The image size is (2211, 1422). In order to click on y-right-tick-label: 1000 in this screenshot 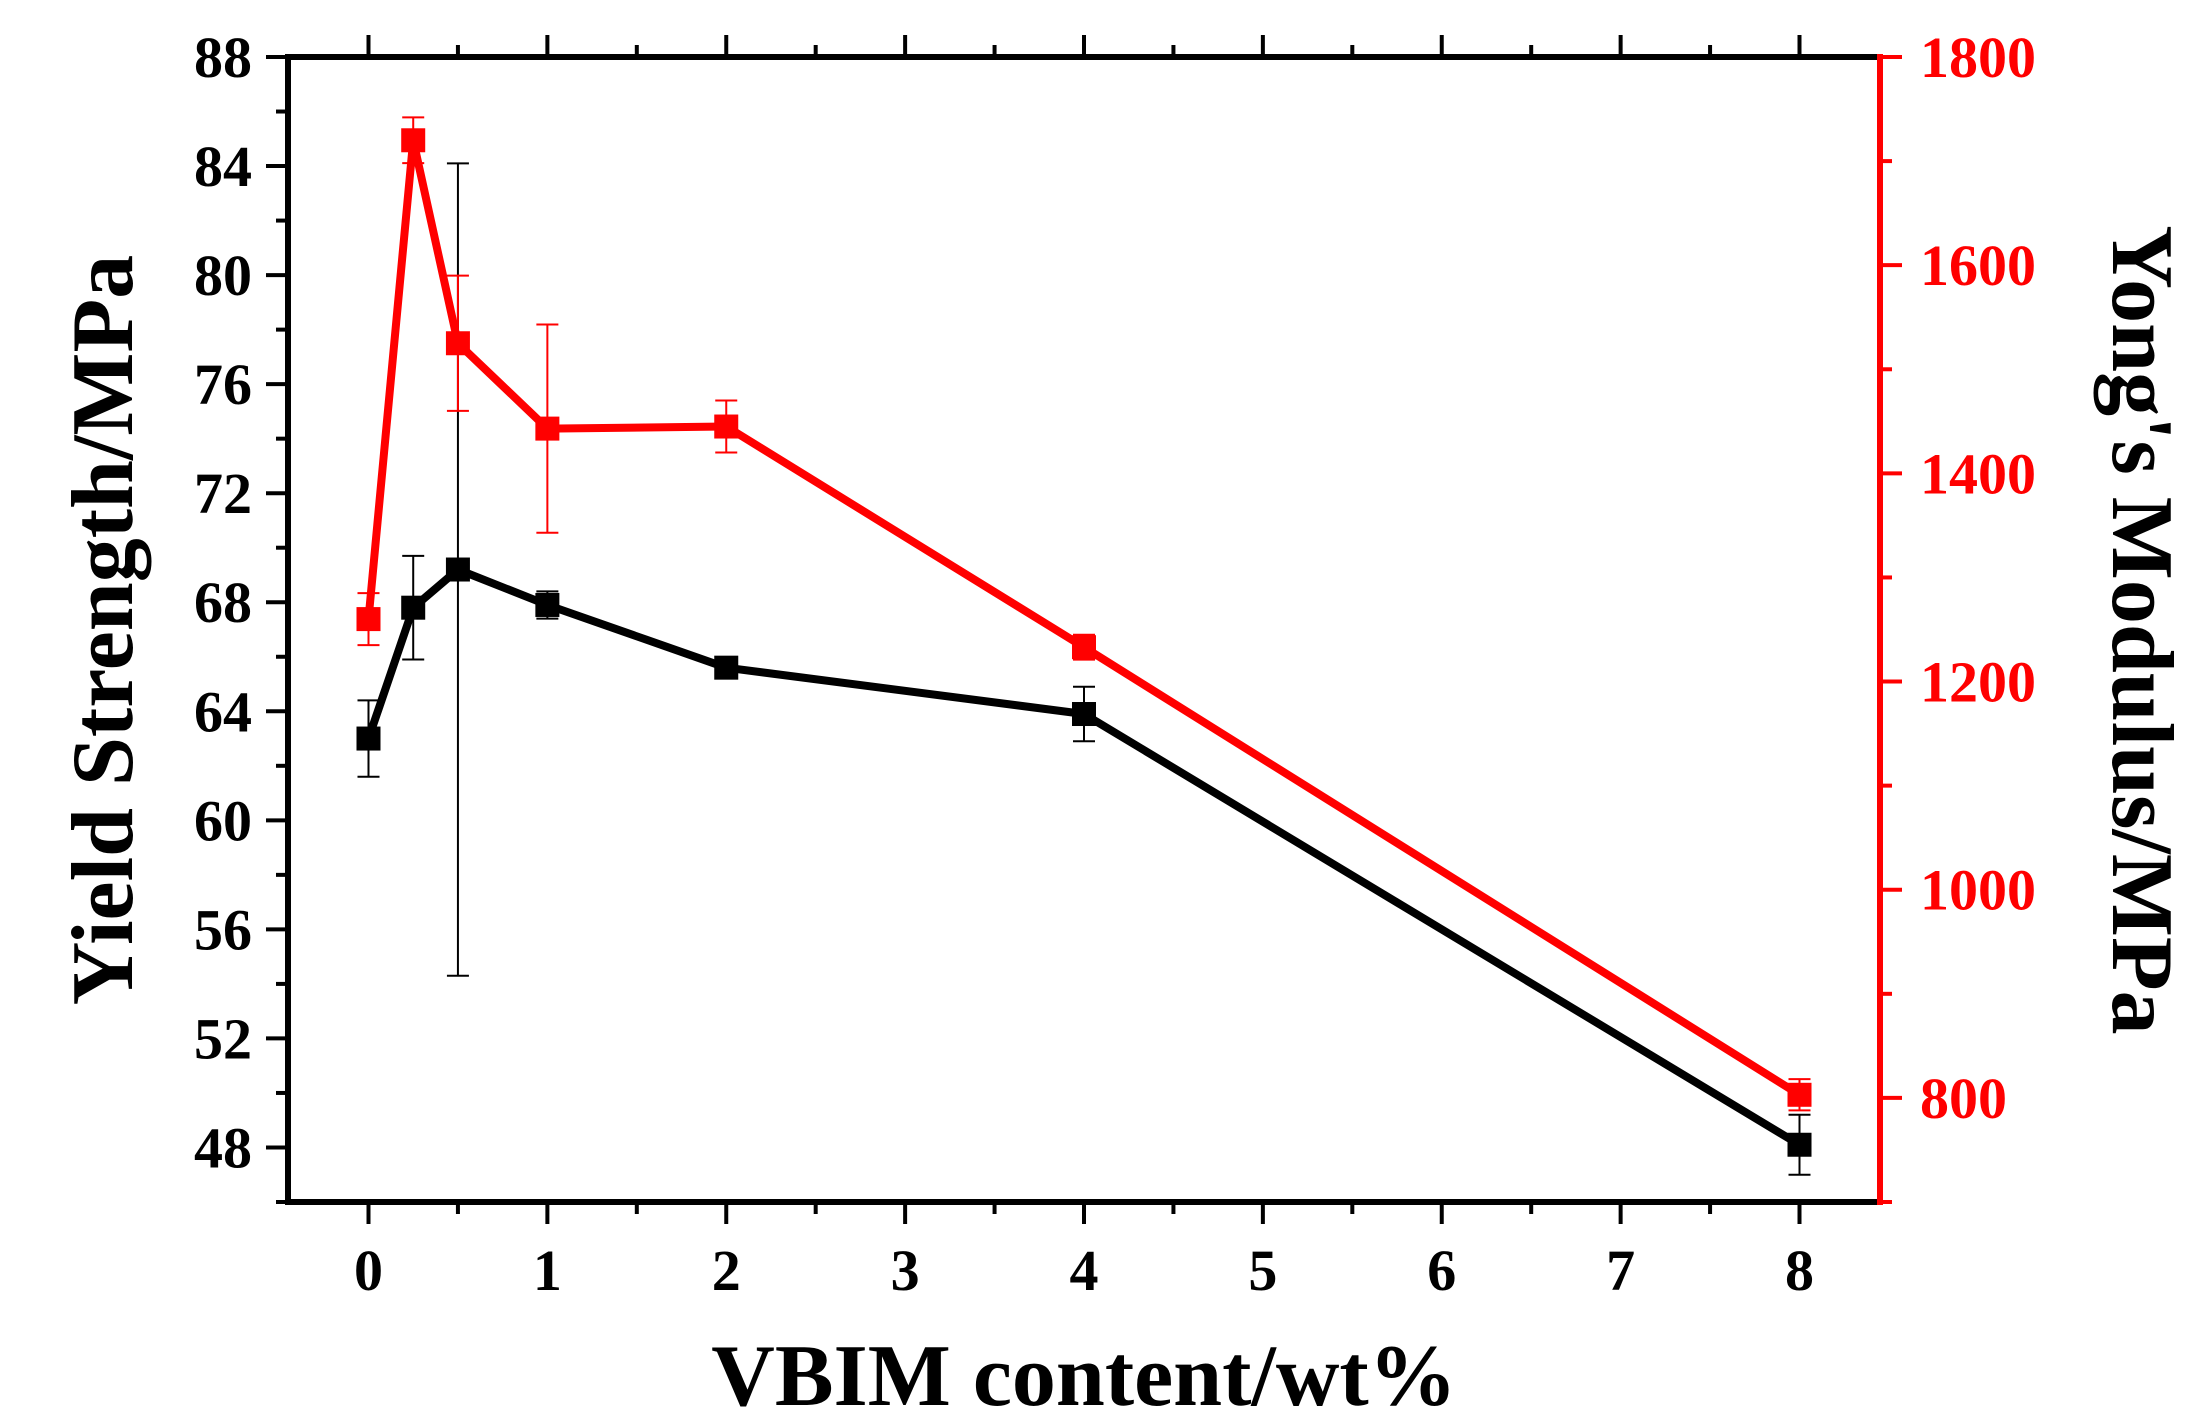, I will do `click(1978, 890)`.